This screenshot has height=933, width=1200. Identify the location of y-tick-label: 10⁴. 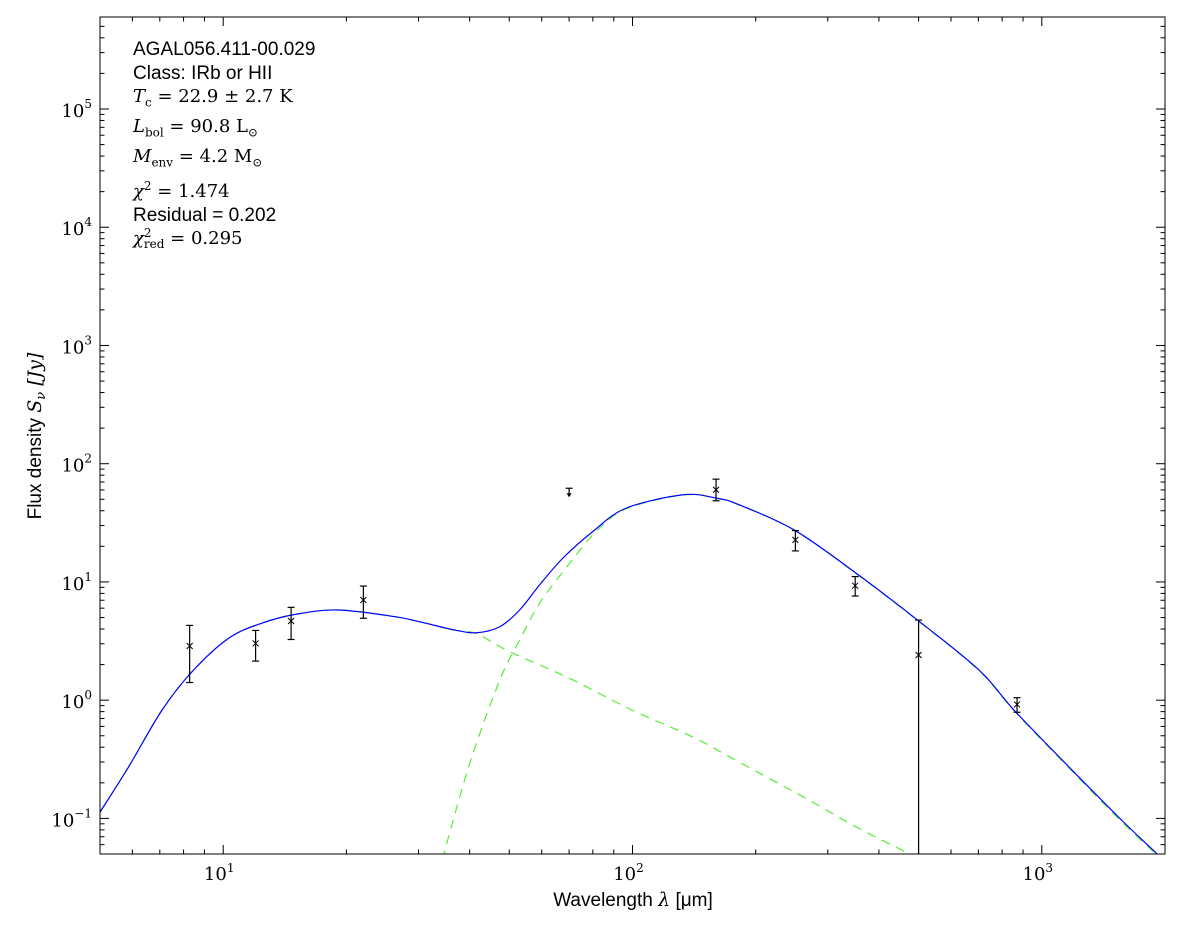
(76, 227).